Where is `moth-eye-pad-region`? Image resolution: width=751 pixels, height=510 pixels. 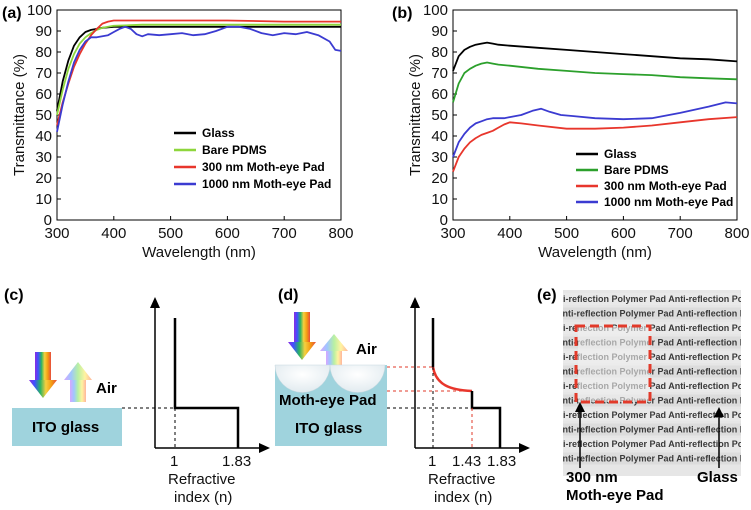
moth-eye-pad-region is located at coordinates (614, 364).